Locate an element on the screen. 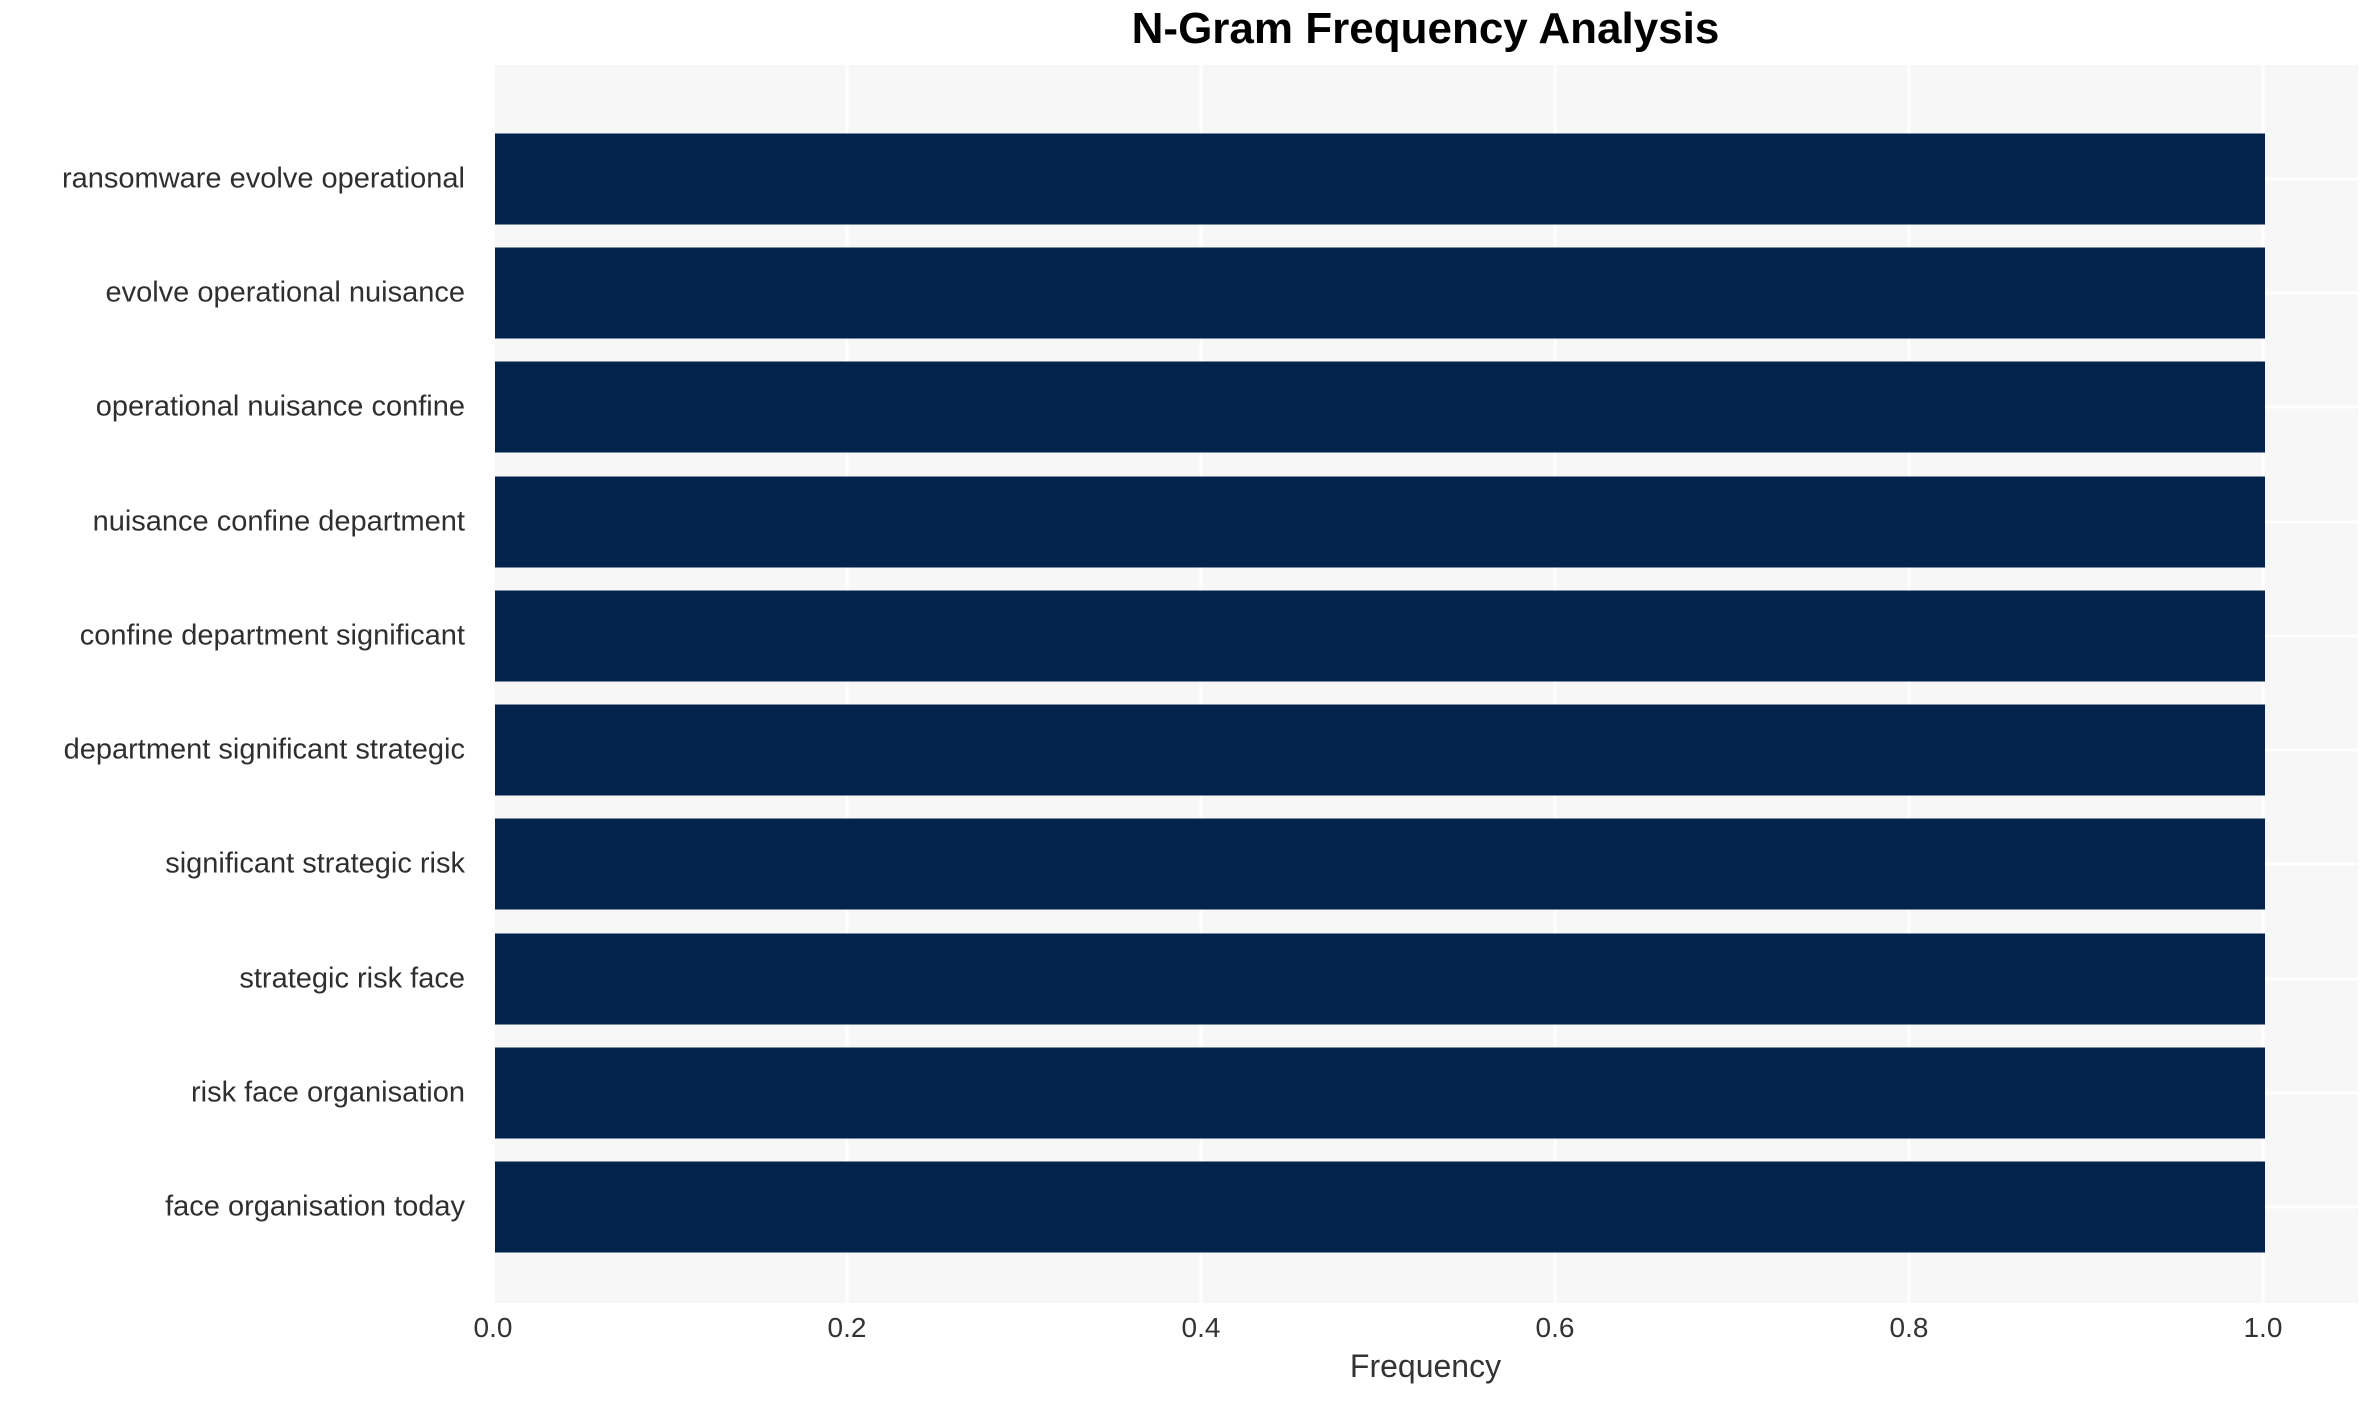 The height and width of the screenshot is (1402, 2373). x-tick-label: 0.8 is located at coordinates (1909, 1327).